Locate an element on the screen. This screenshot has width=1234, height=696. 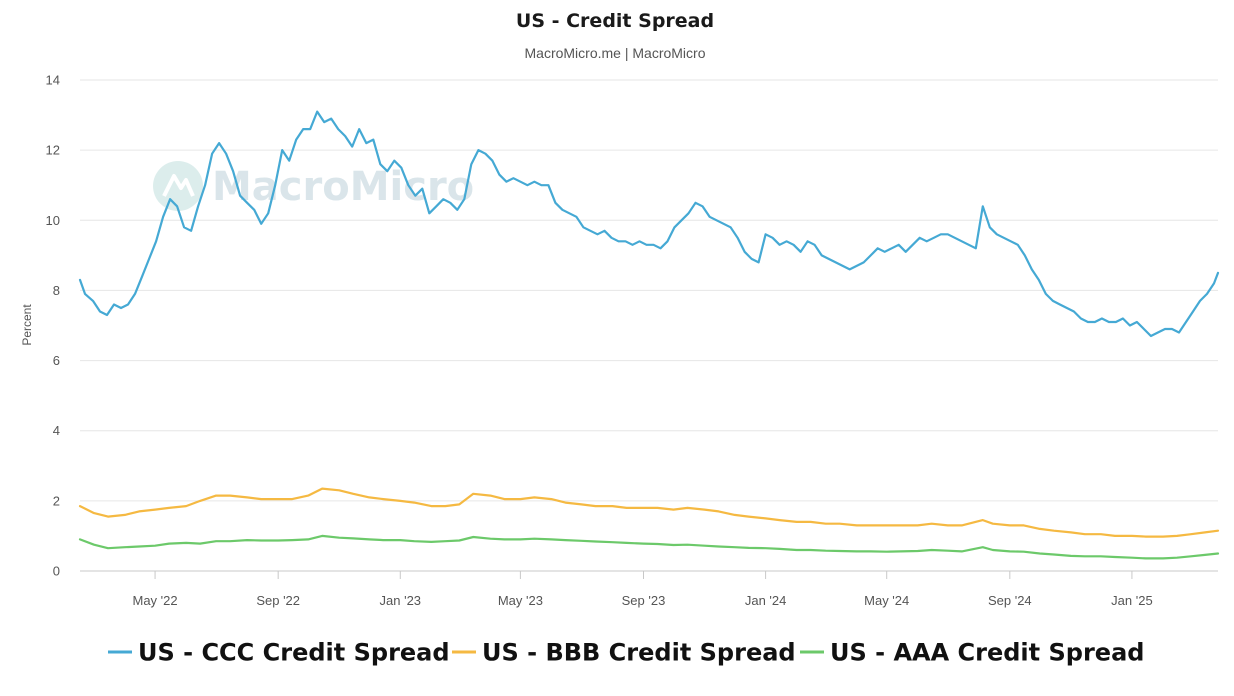
x-tick-label: Jan '25 is located at coordinates (1132, 600).